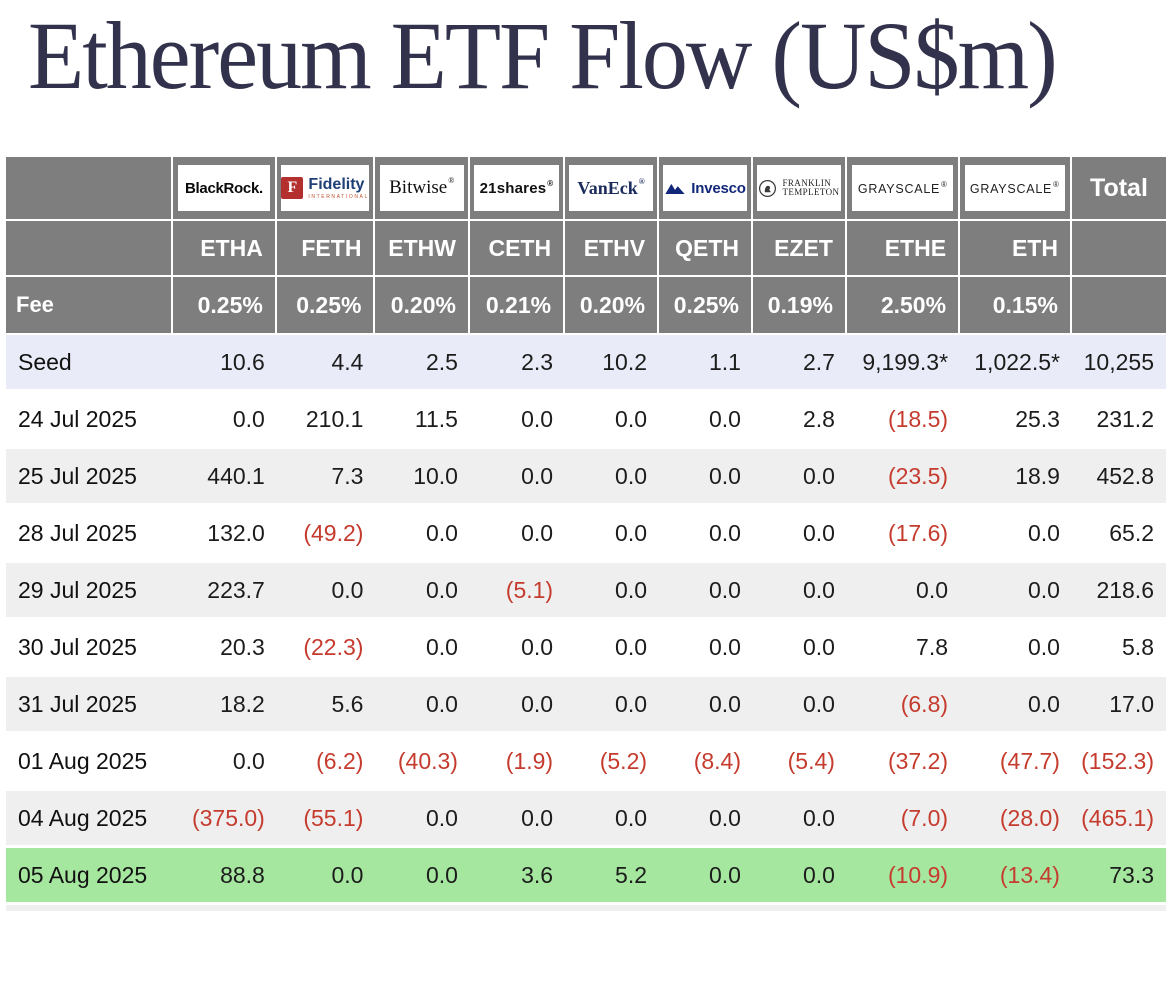 This screenshot has width=1172, height=996. What do you see at coordinates (90, 535) in the screenshot?
I see `row-date-label: 28 Jul 2025` at bounding box center [90, 535].